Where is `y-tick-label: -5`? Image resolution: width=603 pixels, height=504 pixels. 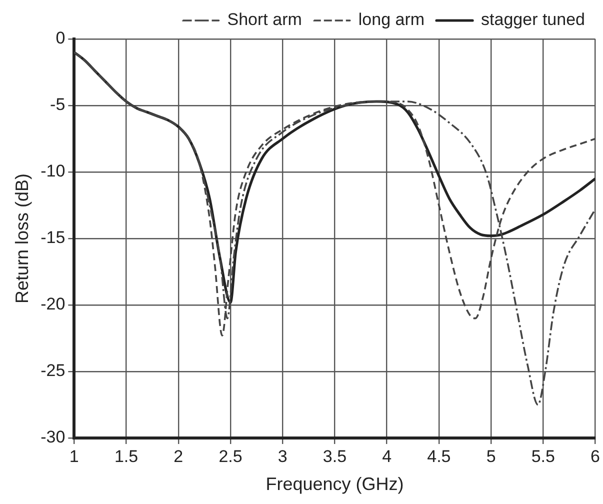 y-tick-label: -5 is located at coordinates (58, 104).